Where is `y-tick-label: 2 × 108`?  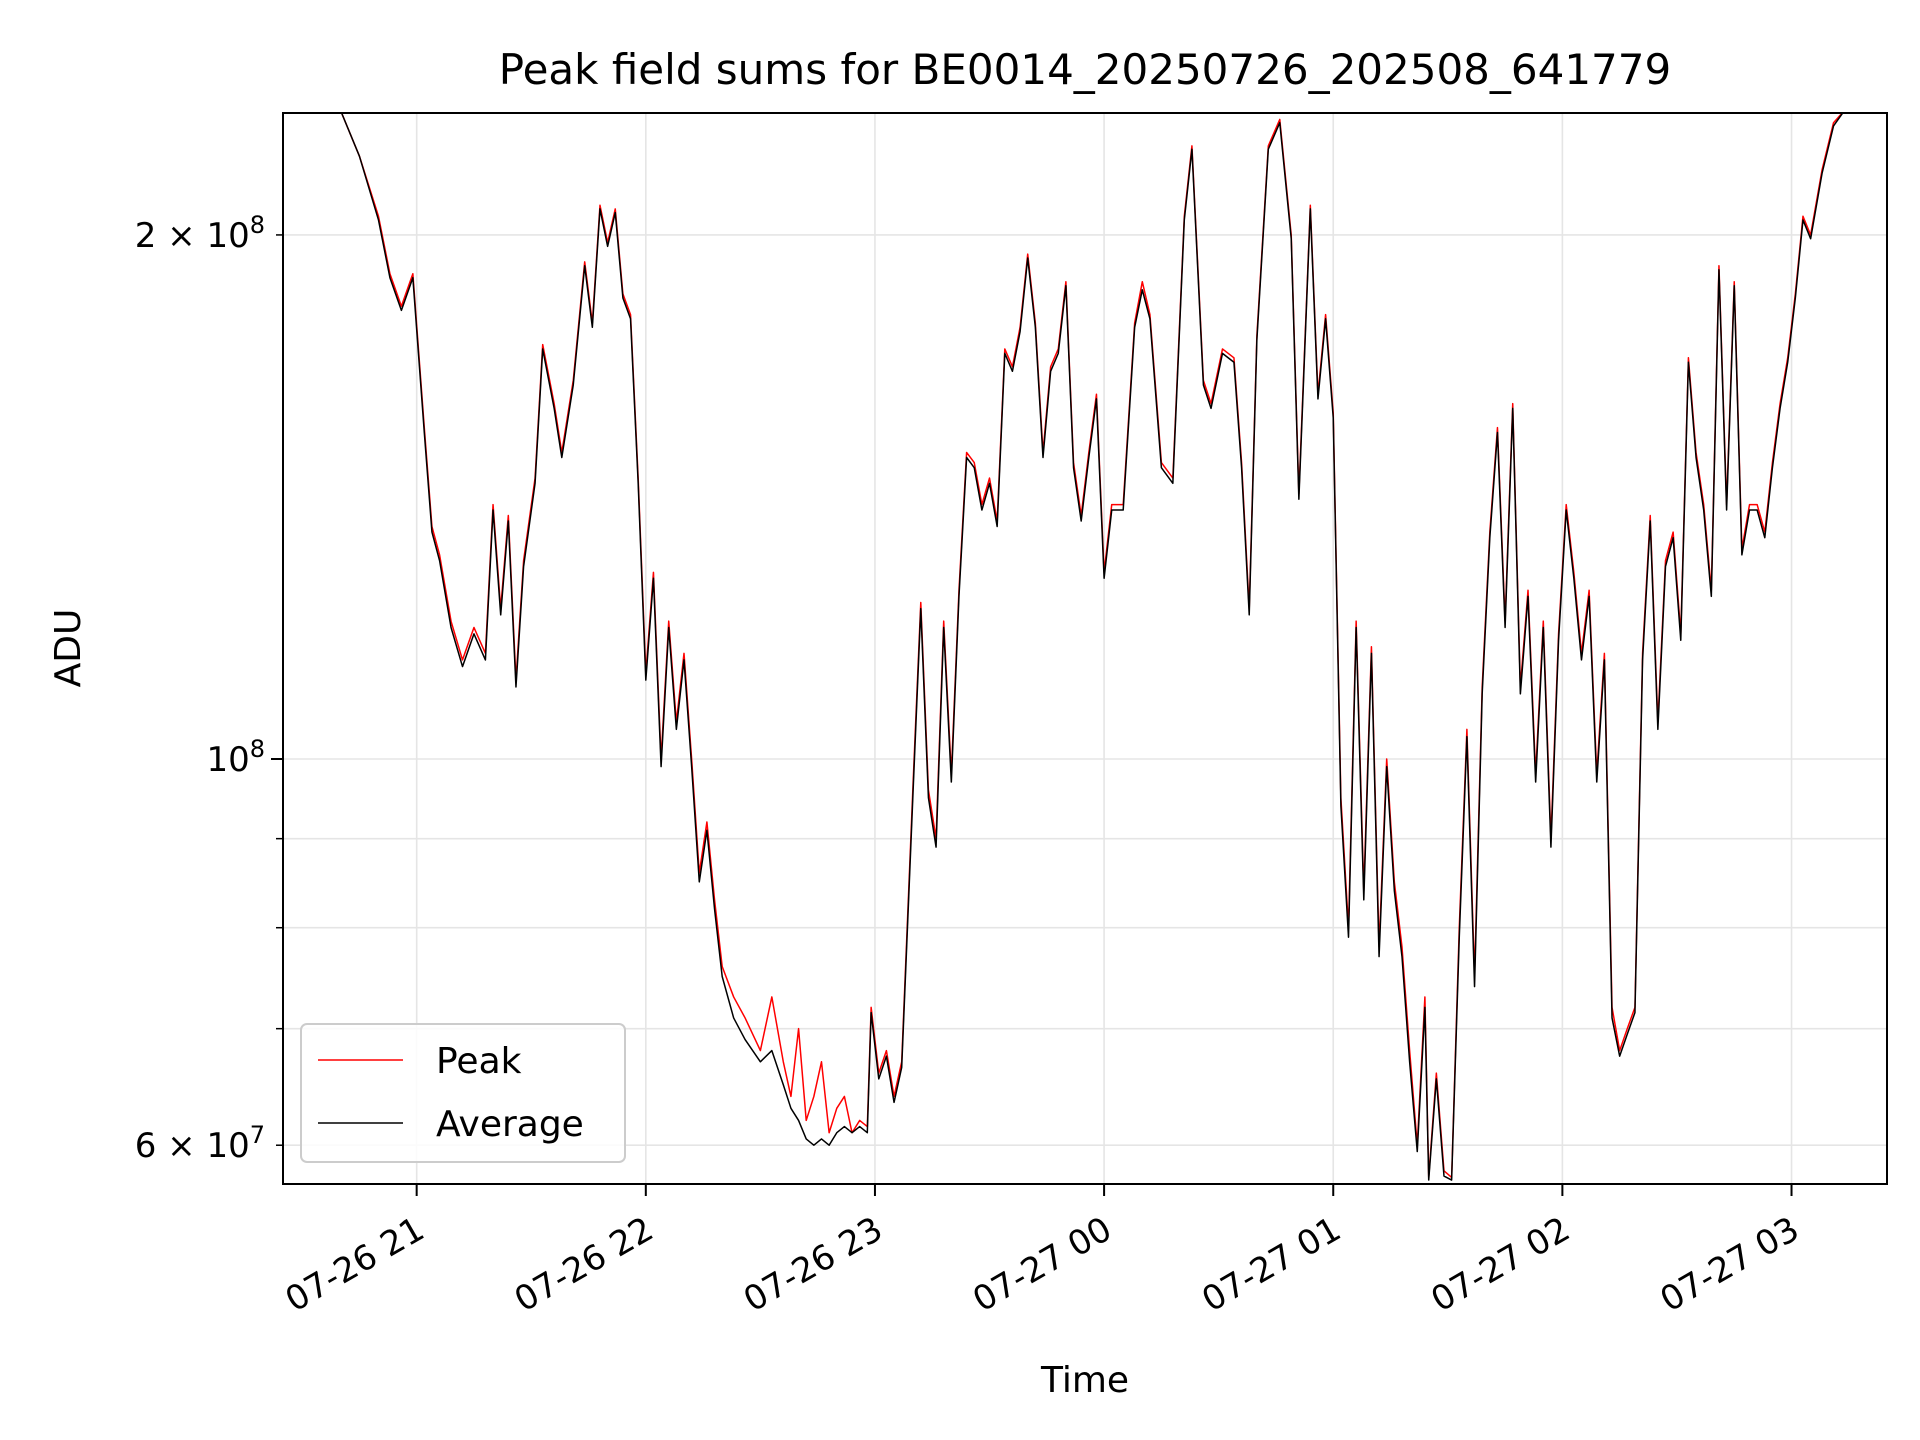
y-tick-label: 2 × 108 is located at coordinates (200, 233).